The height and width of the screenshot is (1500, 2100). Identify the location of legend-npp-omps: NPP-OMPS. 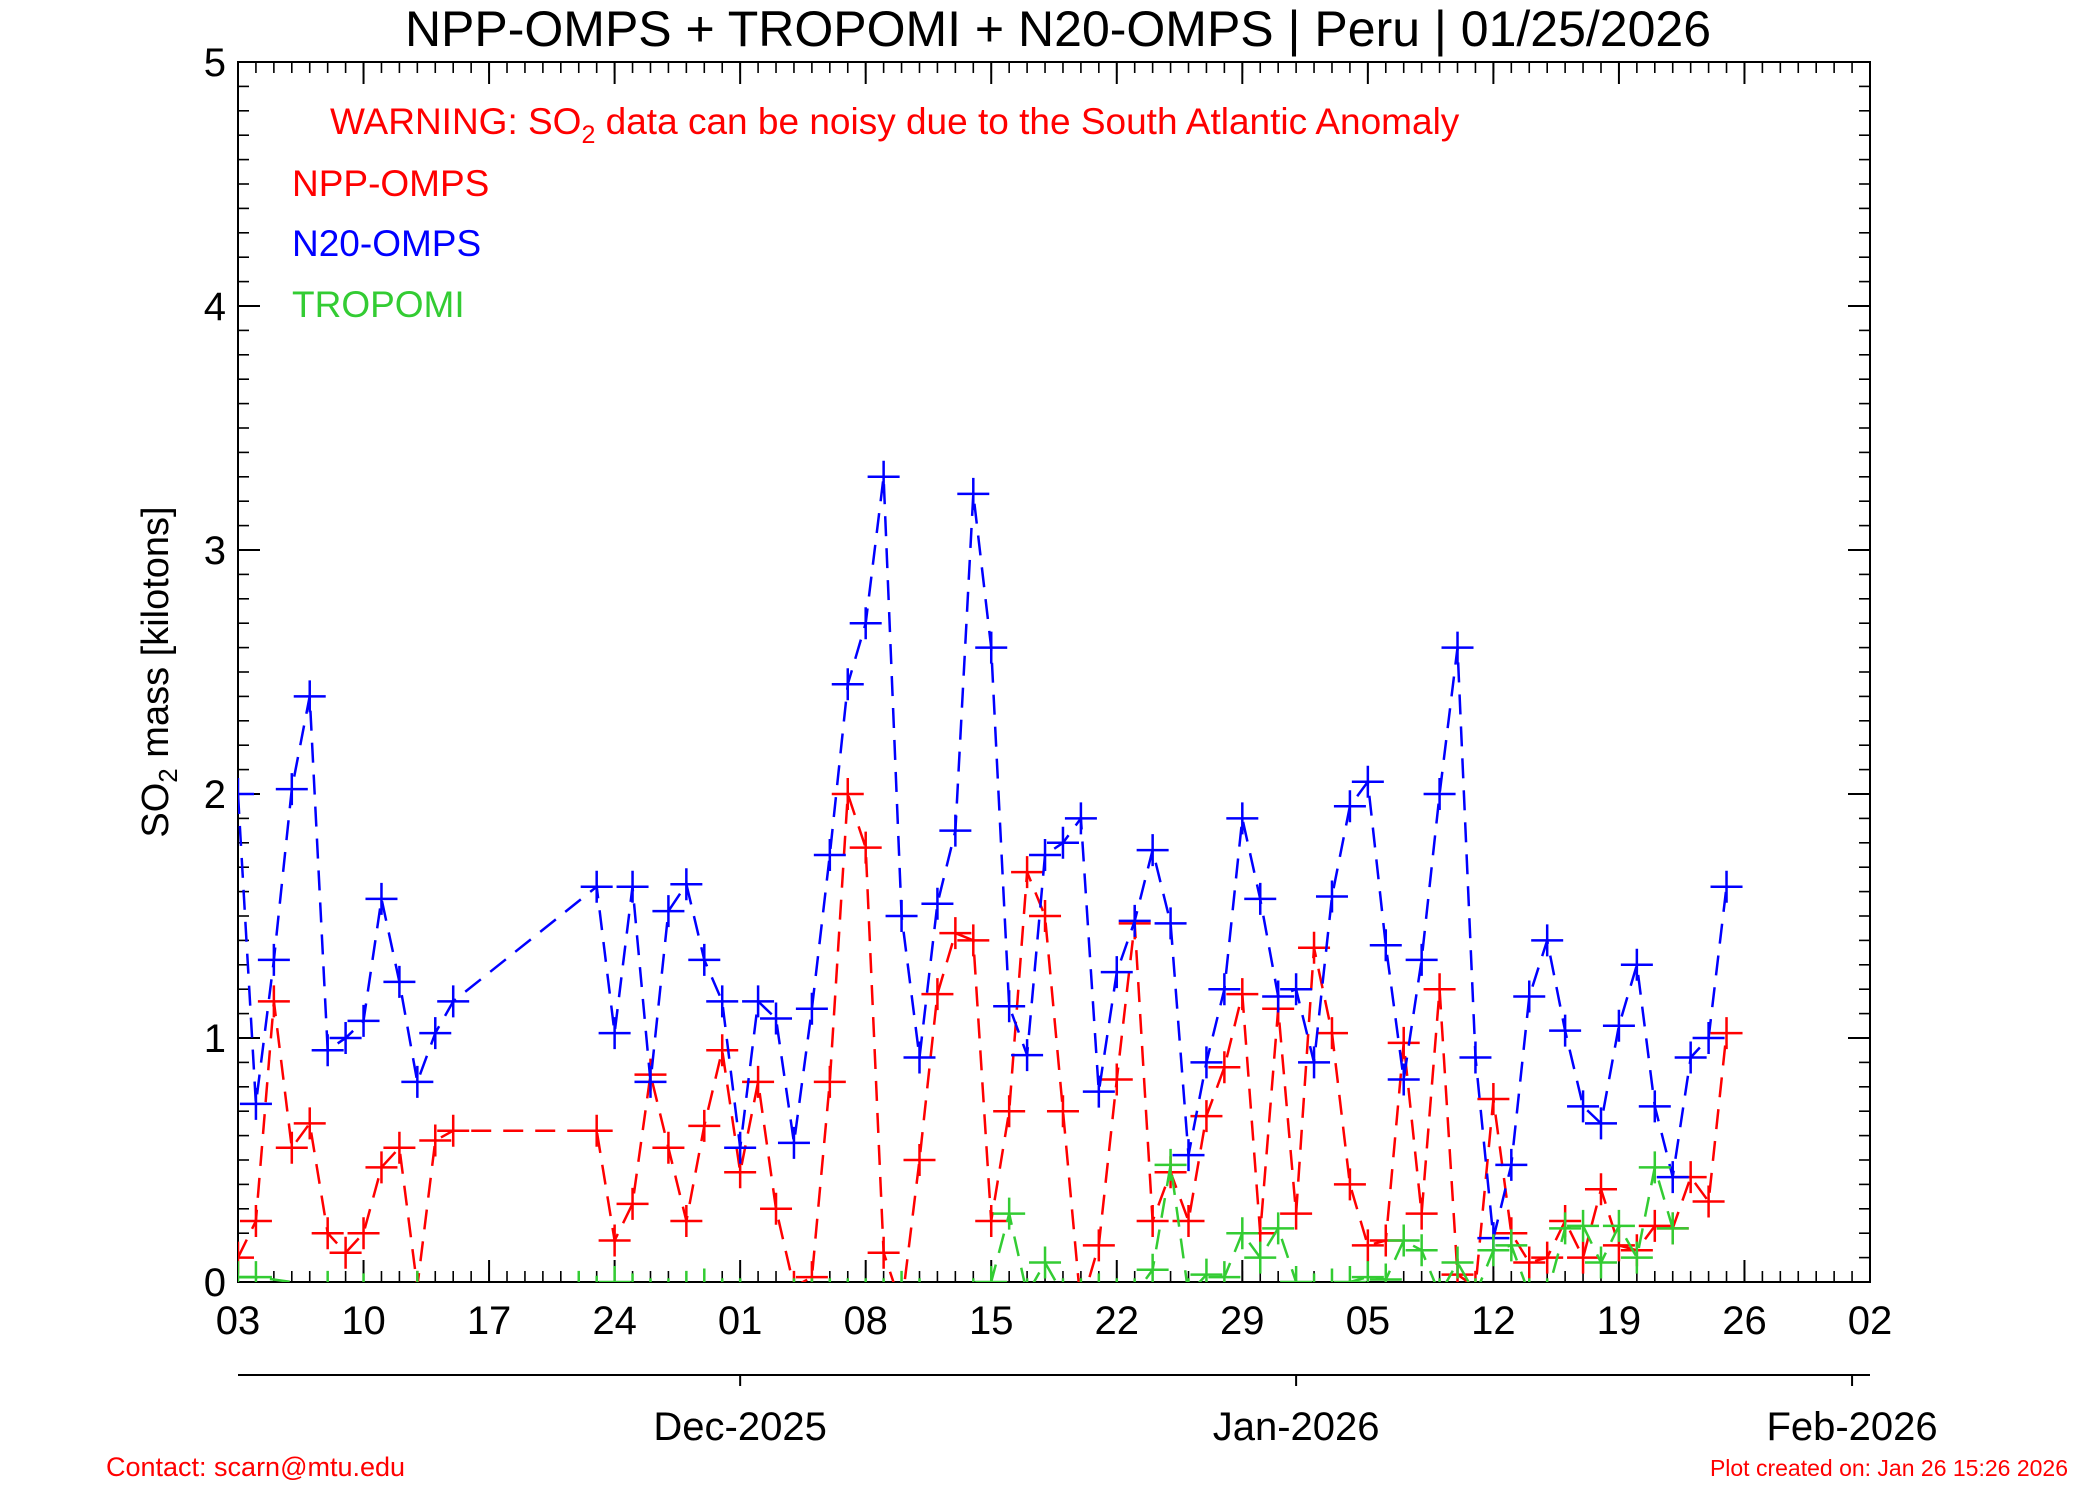
(390, 183).